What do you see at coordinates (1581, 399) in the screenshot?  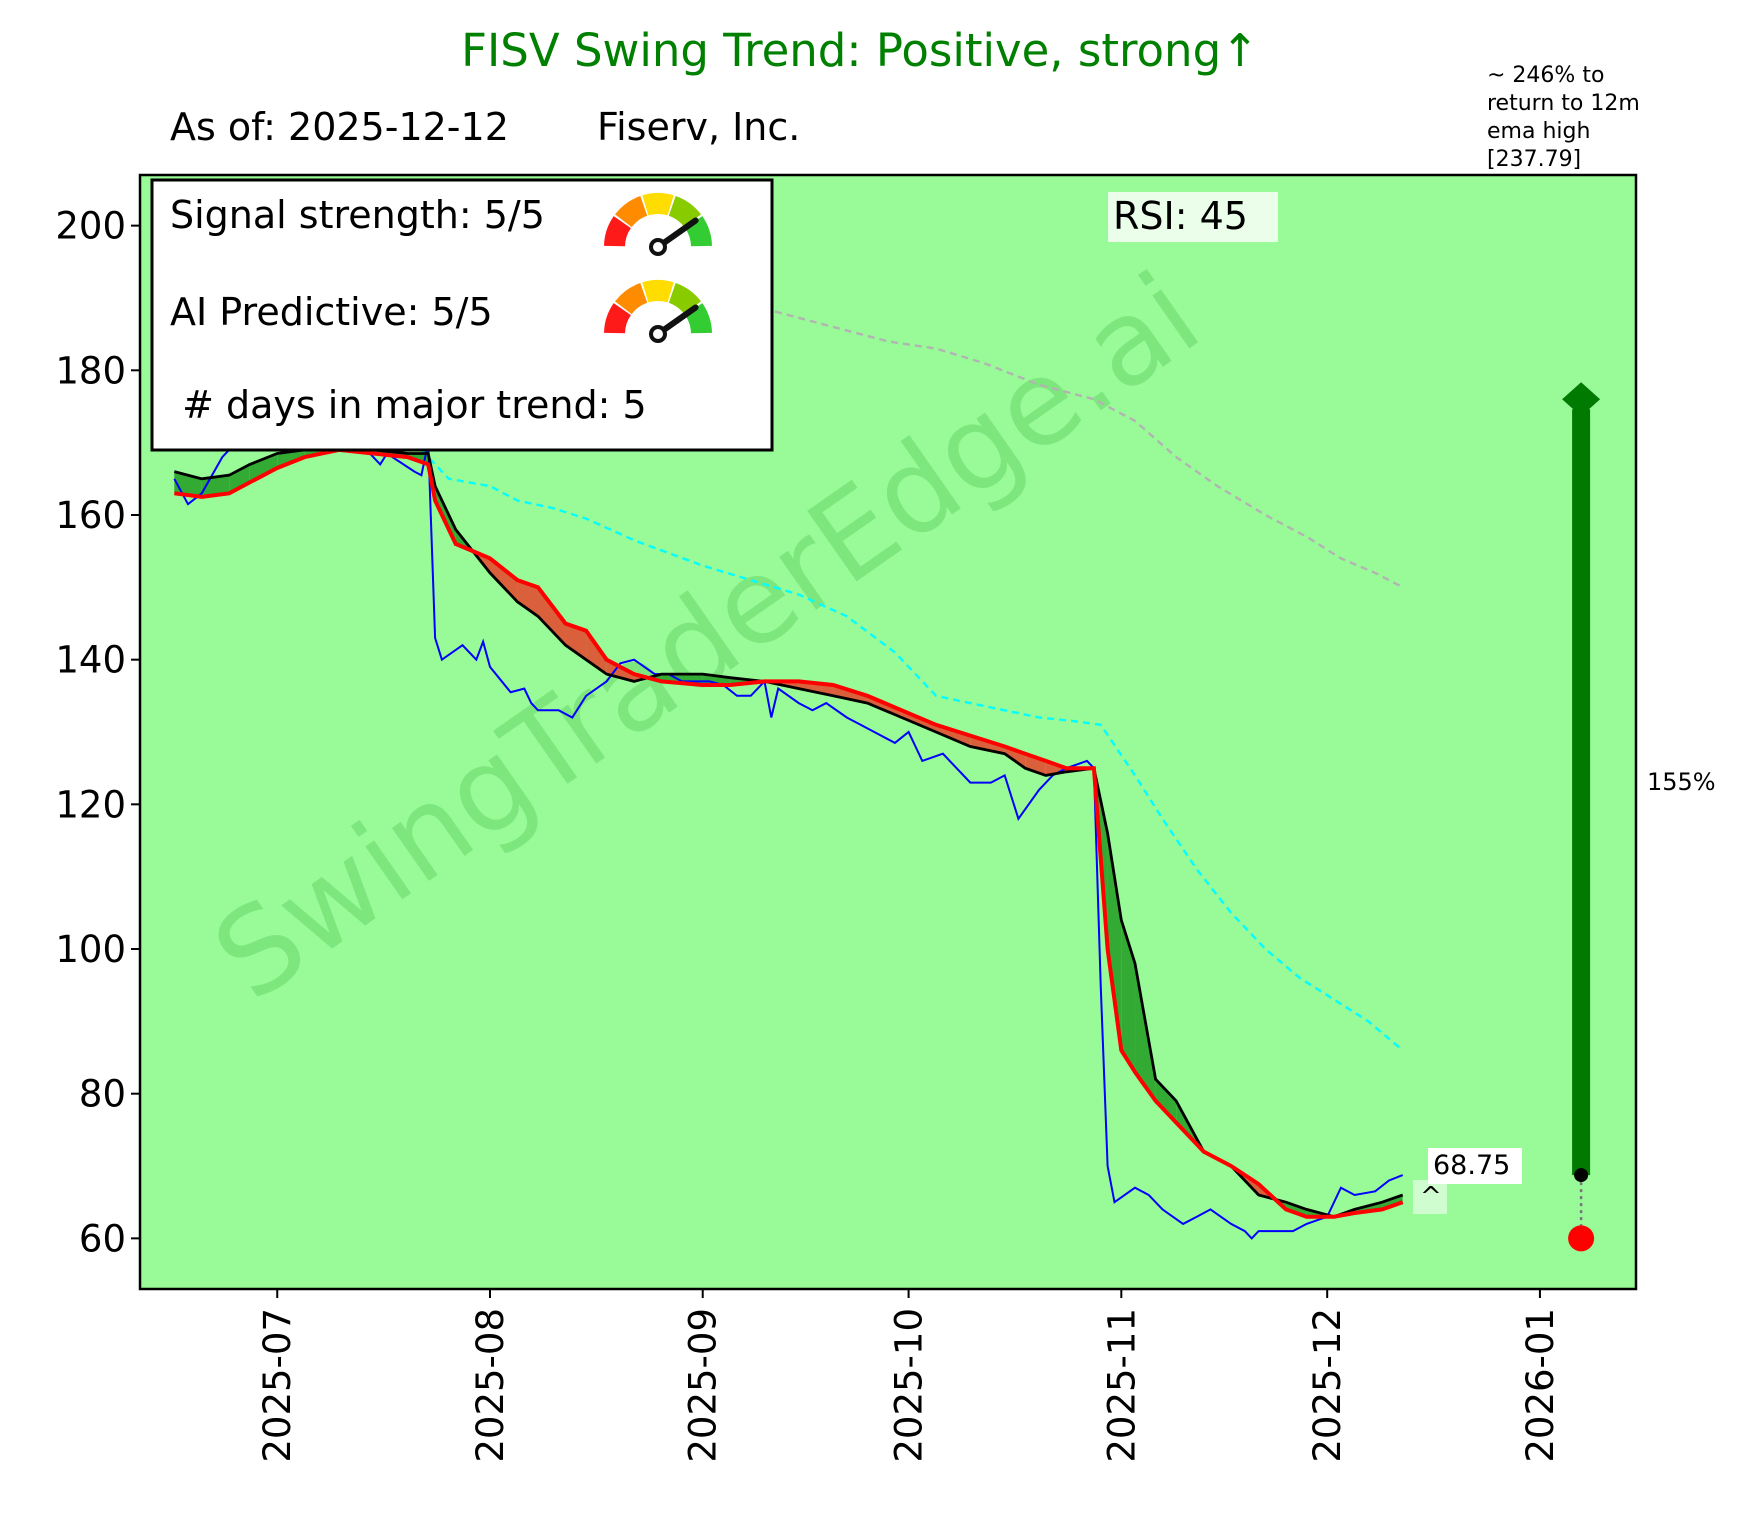 I see `target-arrow-head` at bounding box center [1581, 399].